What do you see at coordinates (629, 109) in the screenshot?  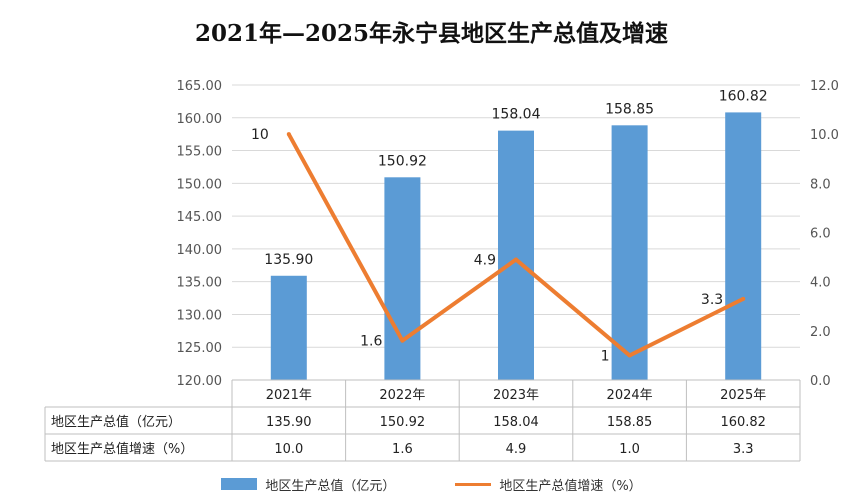 I see `bar-data-label: 158.85` at bounding box center [629, 109].